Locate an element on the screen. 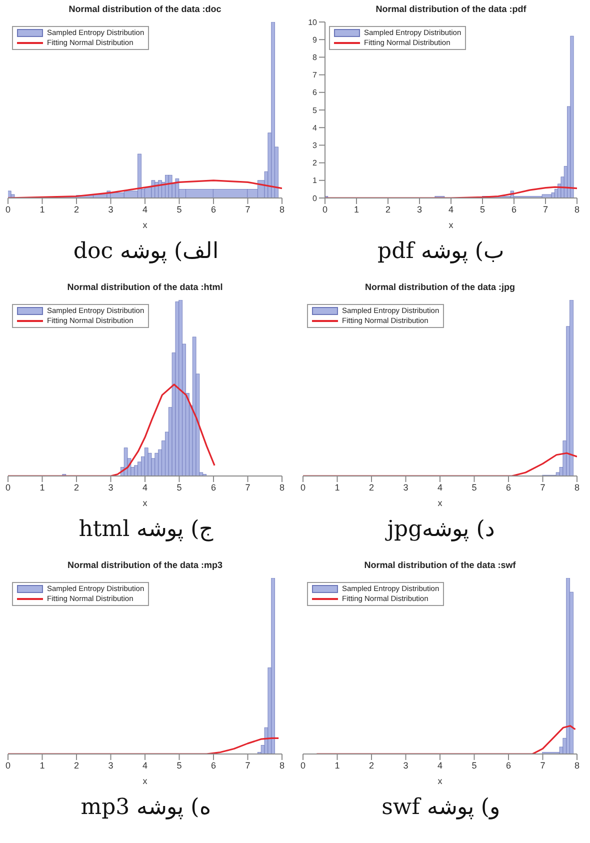  text: الف) پوشه doc is located at coordinates (146, 251).